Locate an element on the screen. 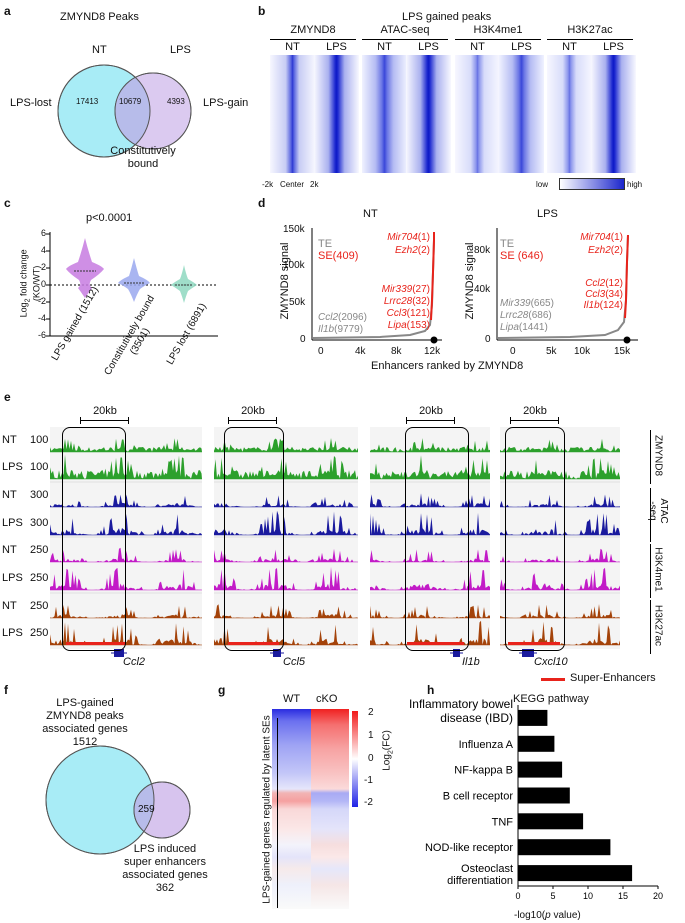 This screenshot has width=685, height=923. heatmap-h3k4me1-lps is located at coordinates (521, 114).